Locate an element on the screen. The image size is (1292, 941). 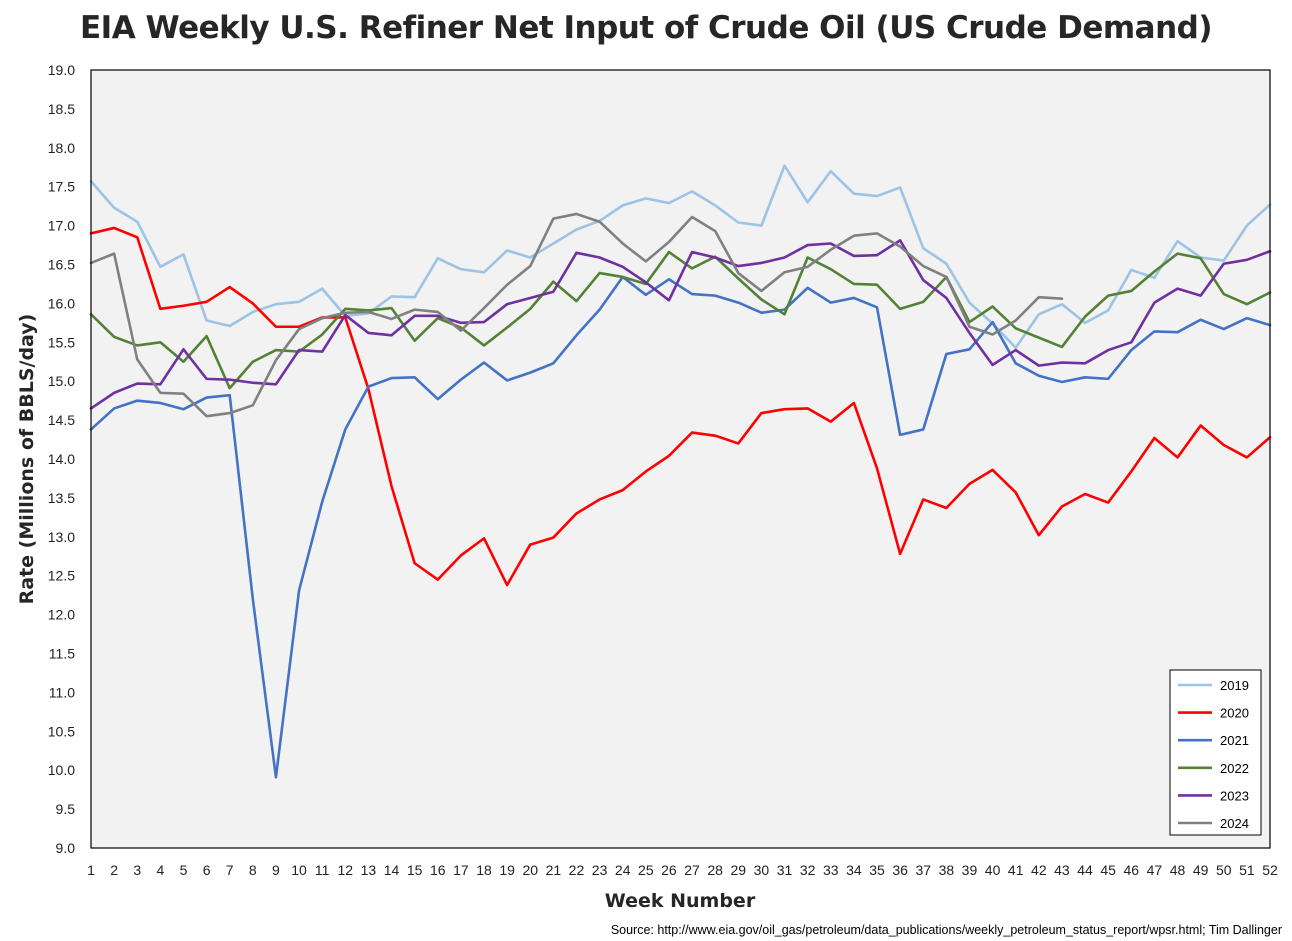
x-tick-label: 12 is located at coordinates (346, 870).